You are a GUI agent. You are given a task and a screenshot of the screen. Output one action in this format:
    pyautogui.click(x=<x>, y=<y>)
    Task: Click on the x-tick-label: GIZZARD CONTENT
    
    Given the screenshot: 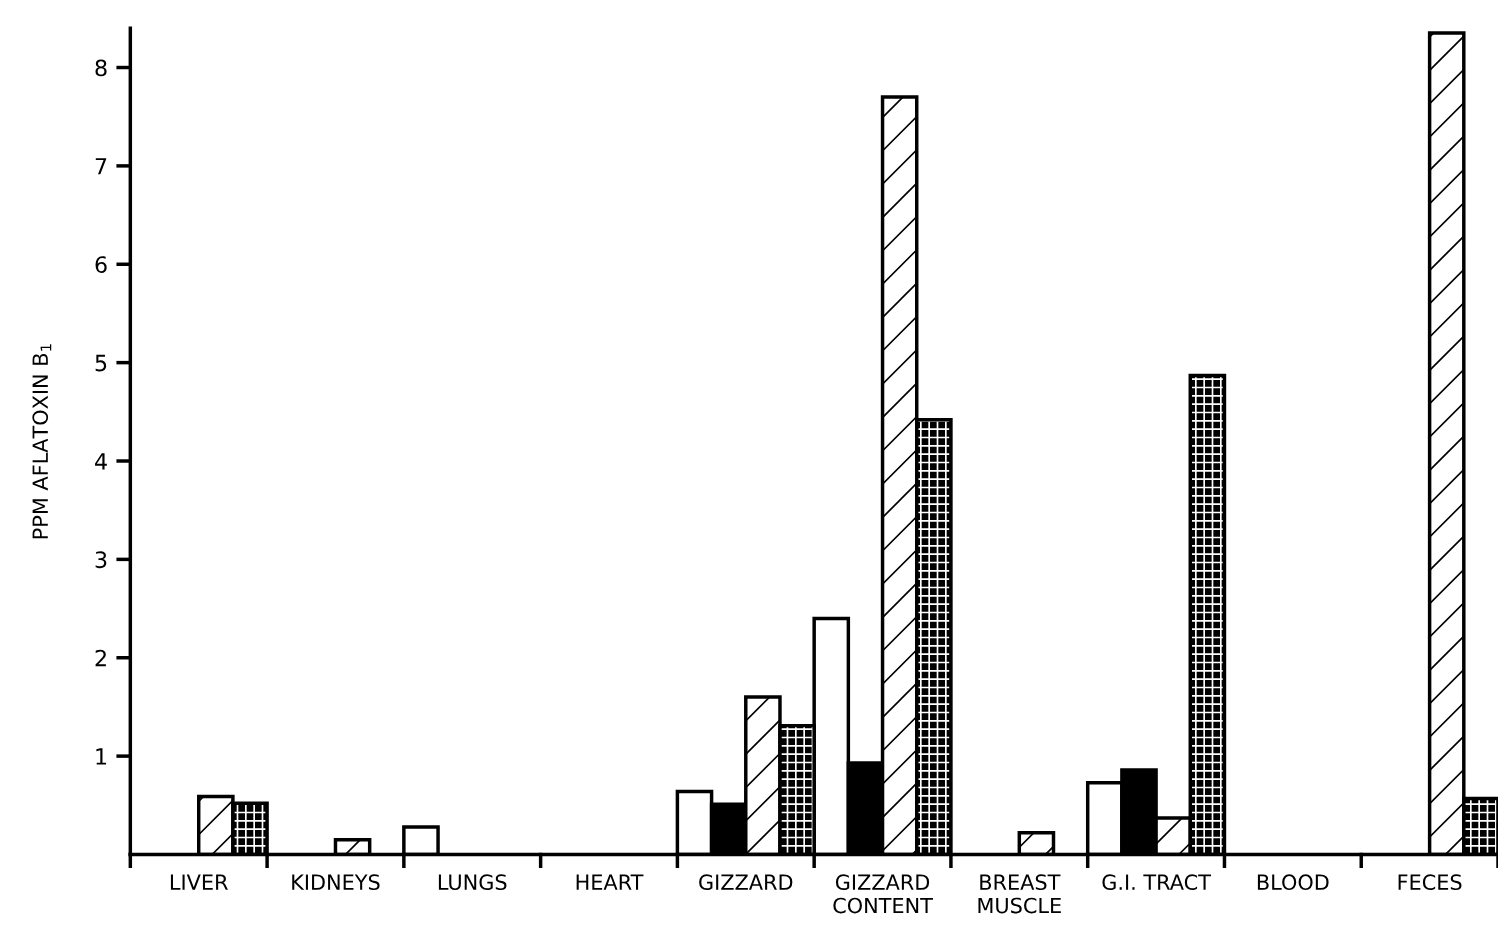 What is the action you would take?
    pyautogui.click(x=883, y=894)
    